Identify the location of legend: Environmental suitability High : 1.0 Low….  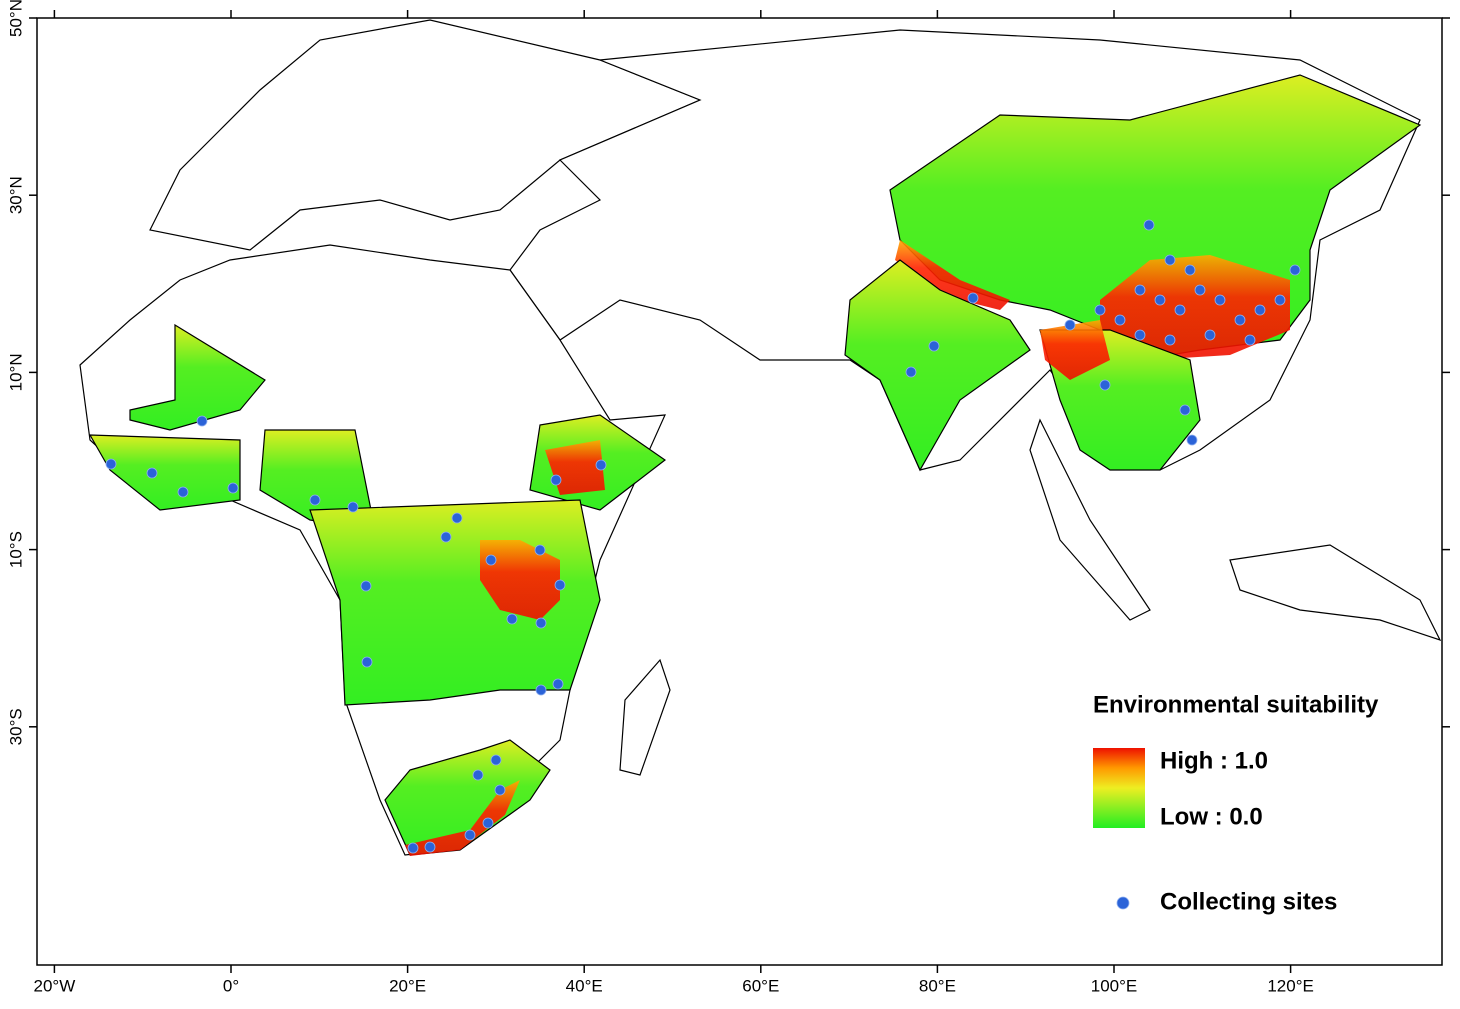
(1236, 803).